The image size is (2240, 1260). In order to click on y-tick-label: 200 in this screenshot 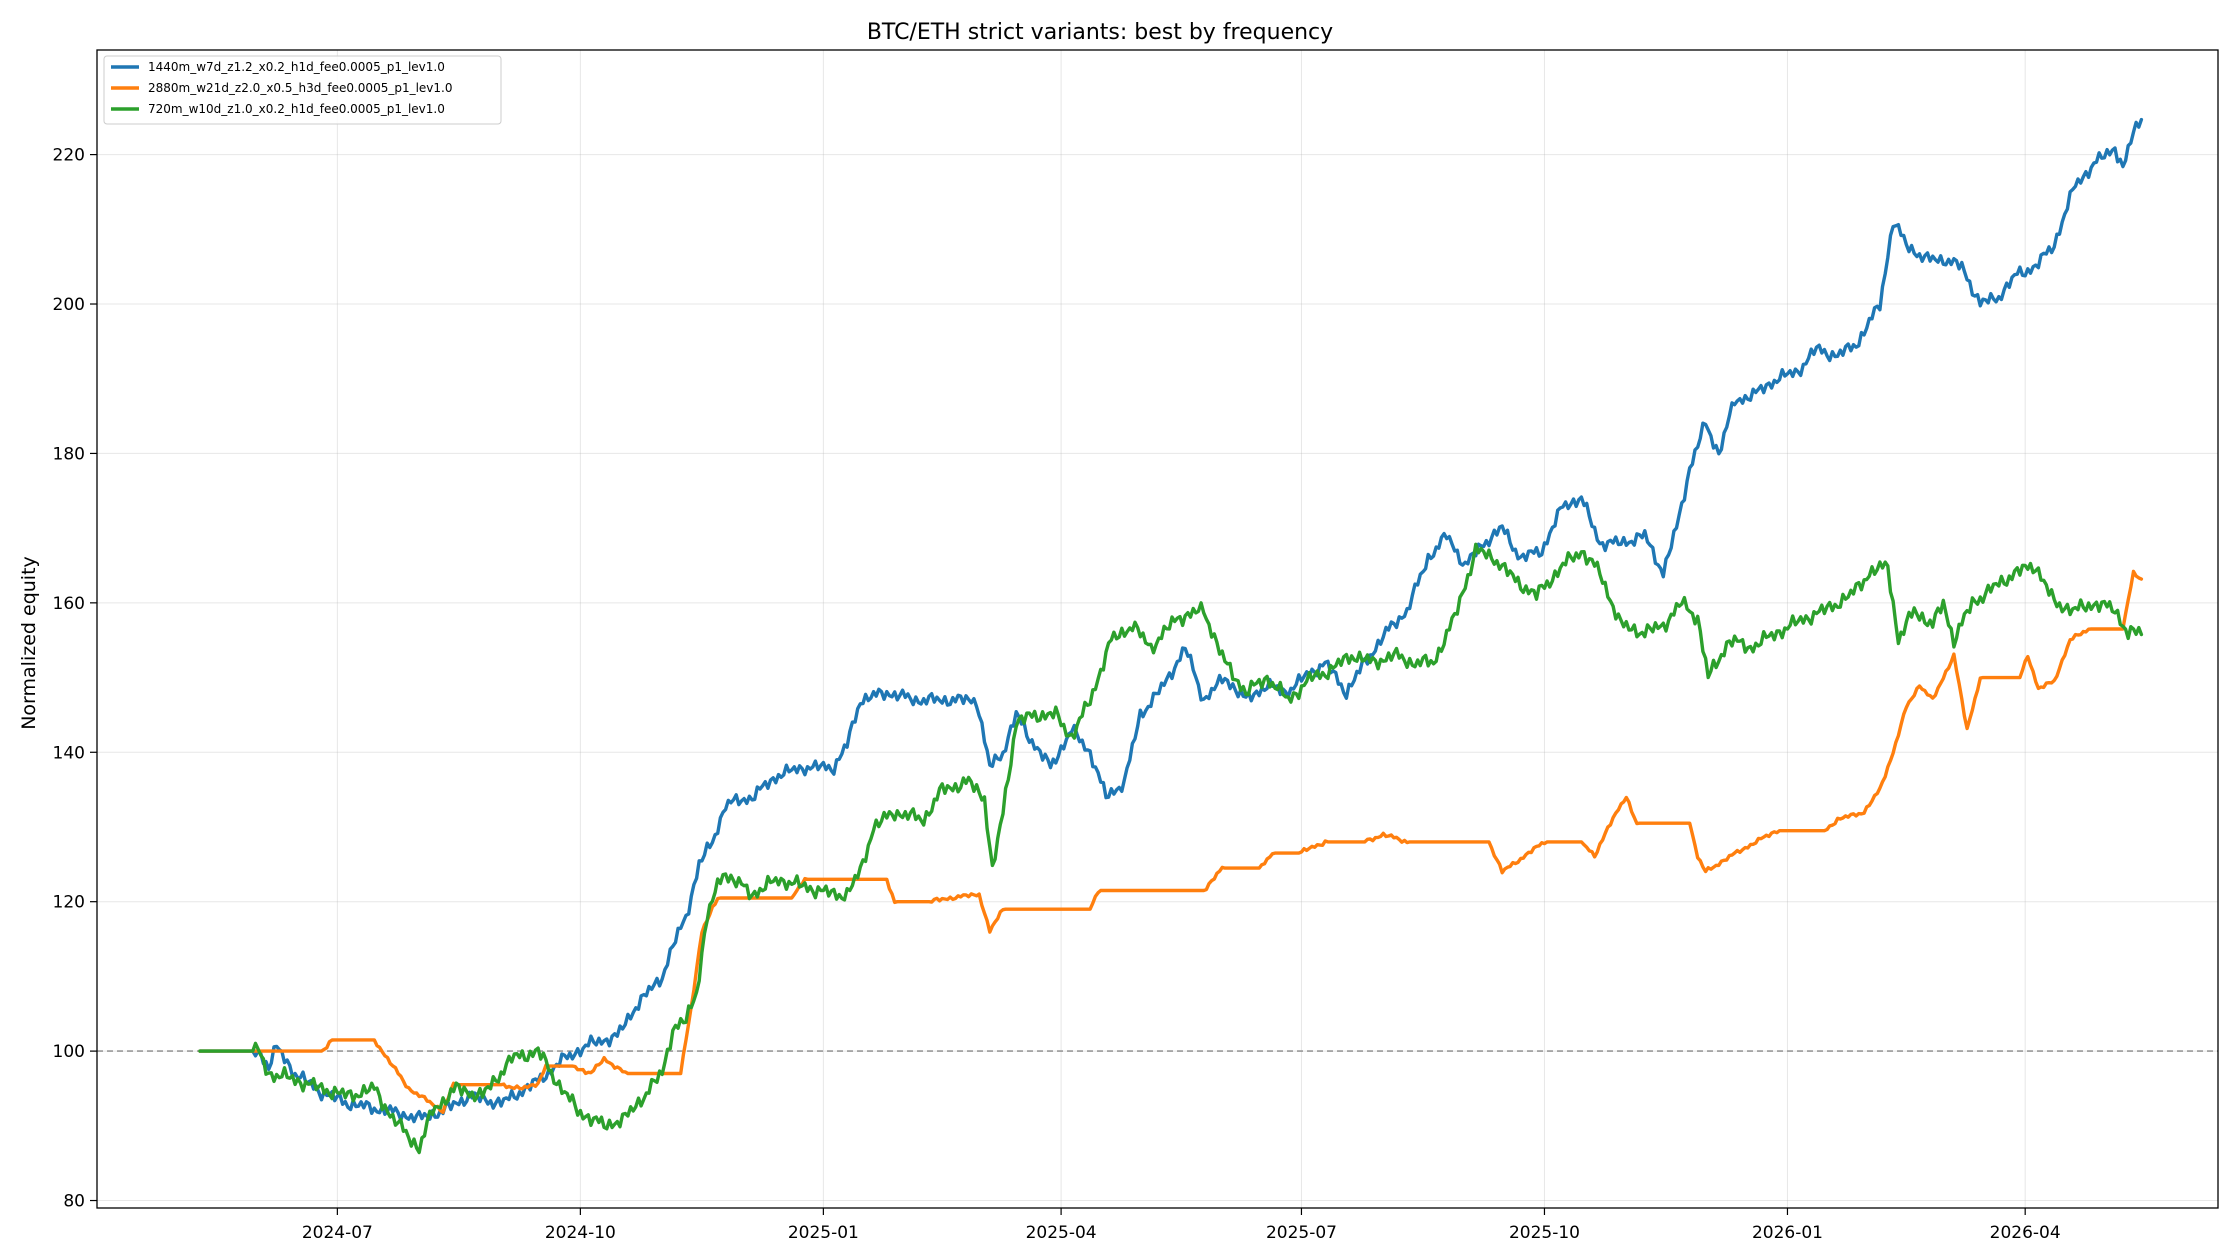, I will do `click(69, 305)`.